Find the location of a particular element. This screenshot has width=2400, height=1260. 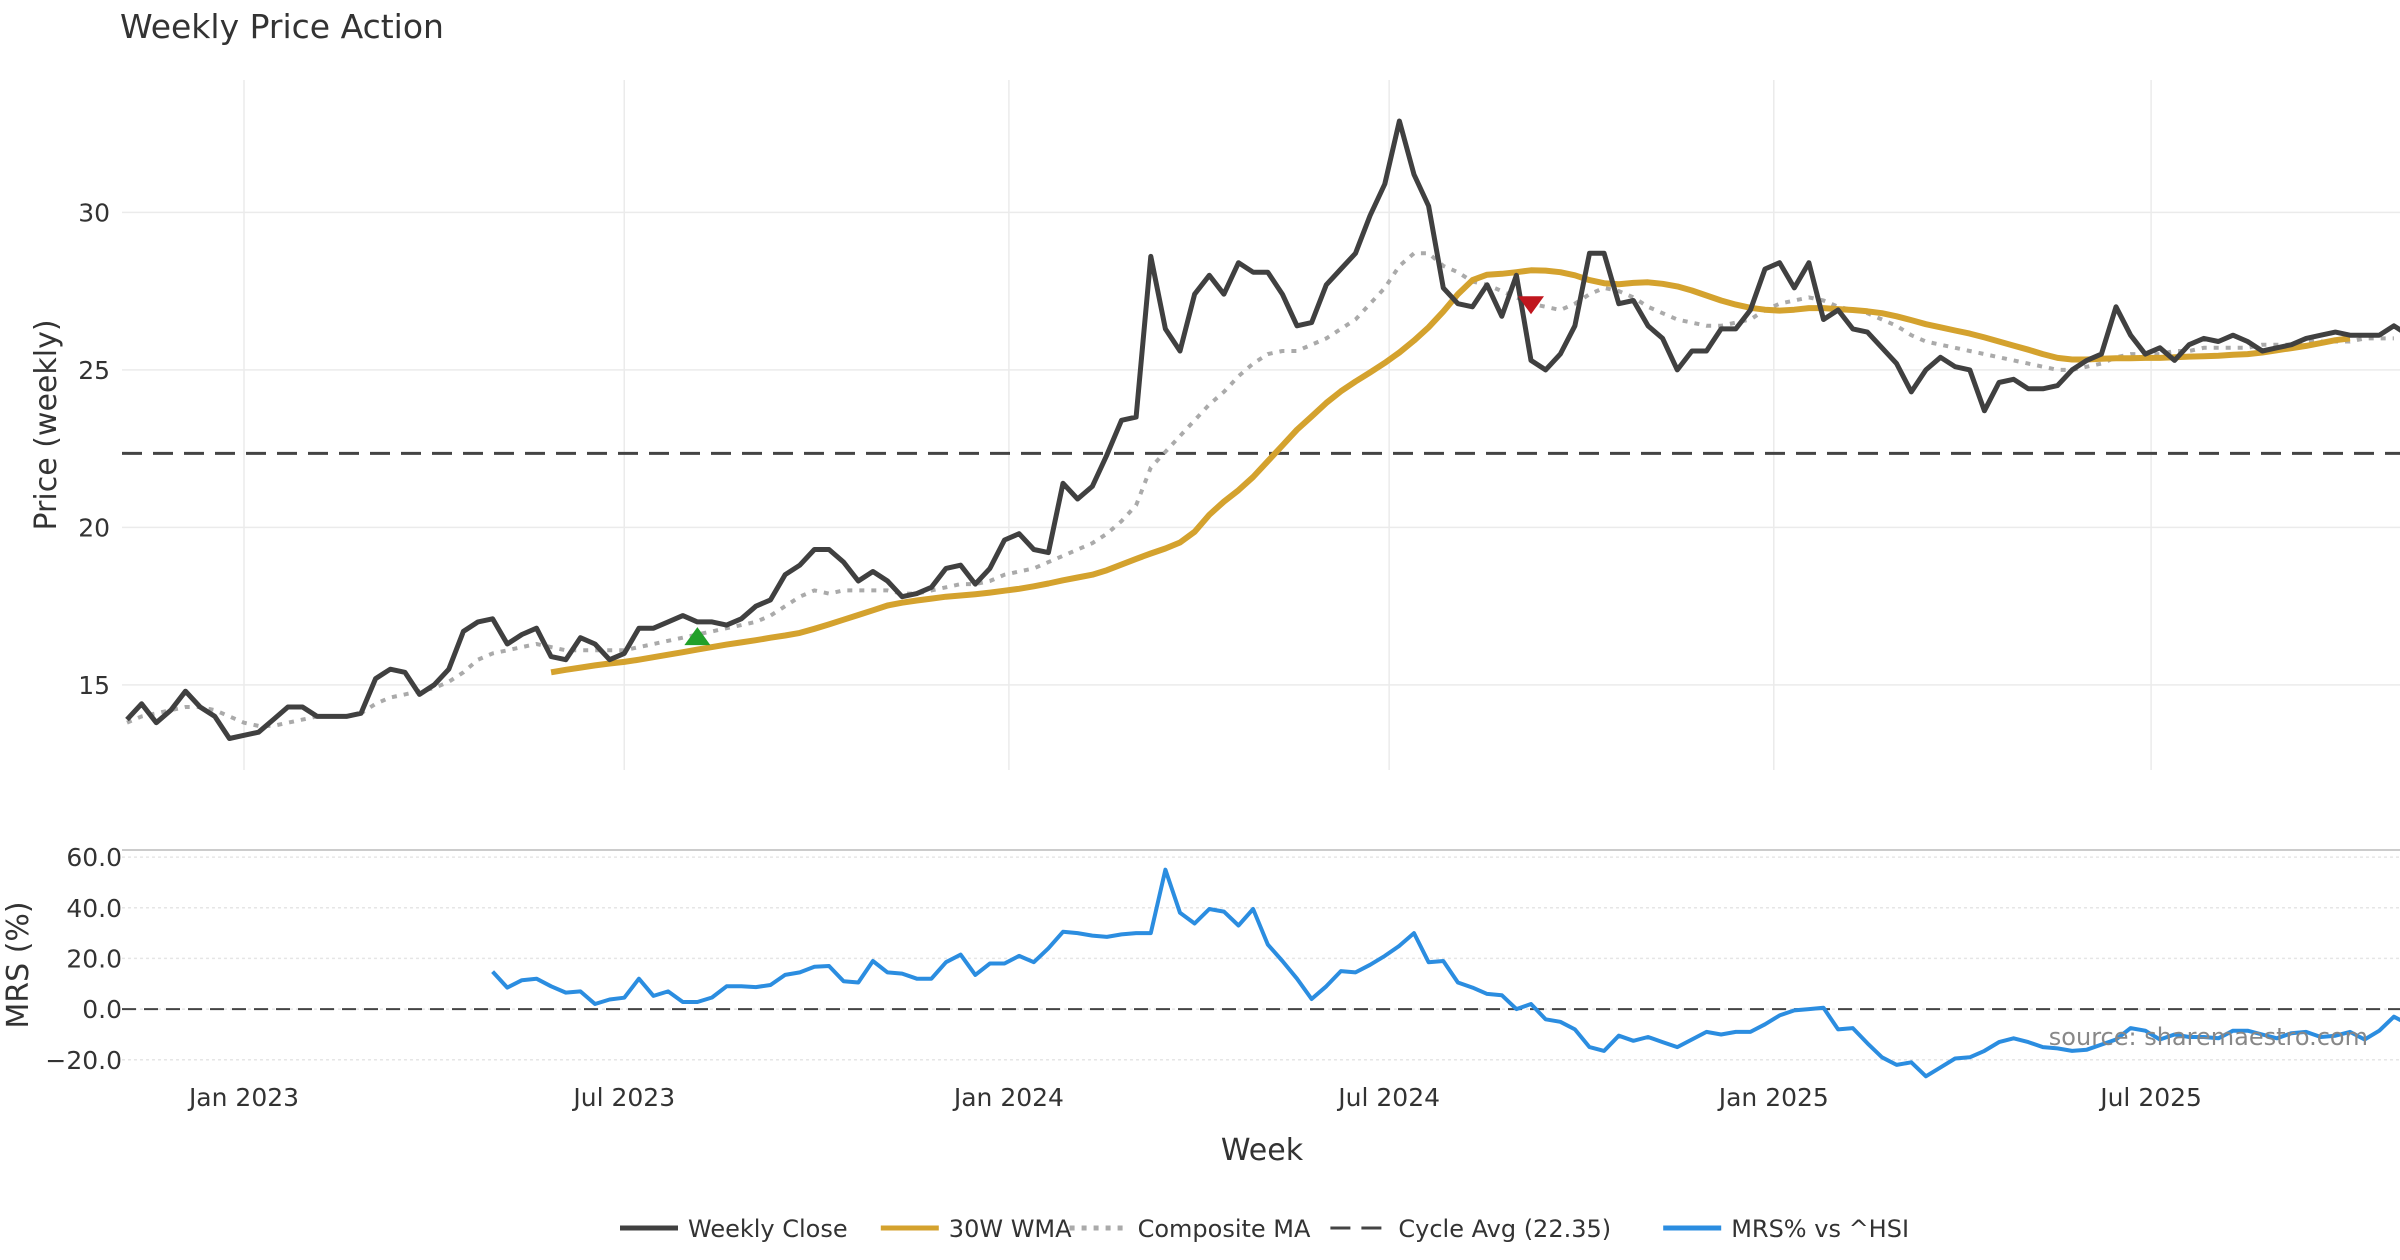

legend-item: MRS% vs ^HSI is located at coordinates (1786, 1229).